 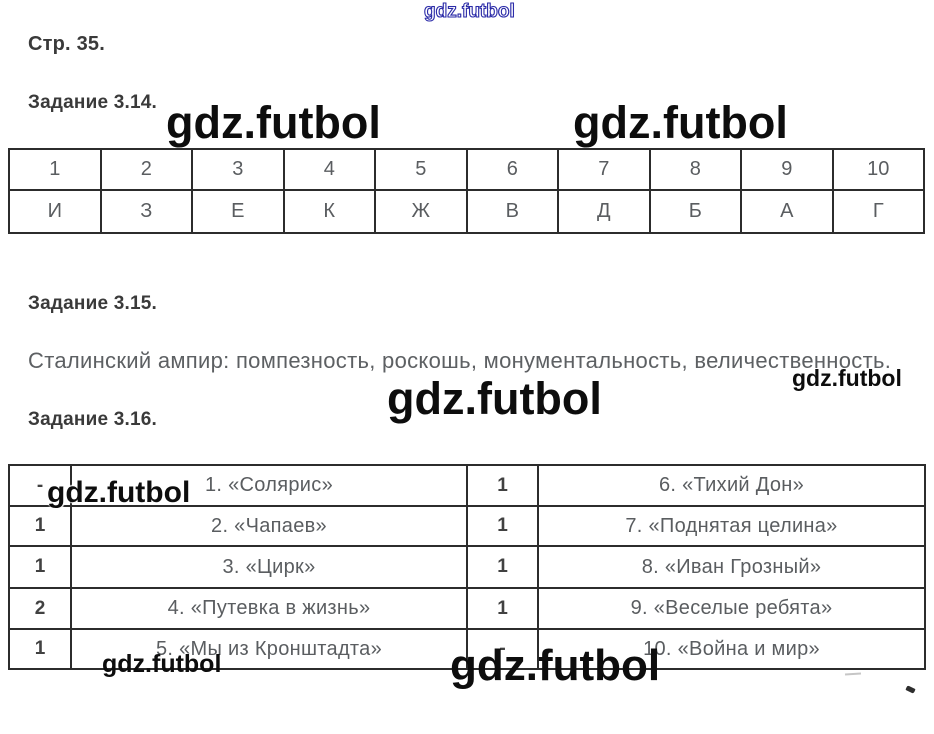 I want to click on table-cell: 2, so click(x=146, y=169).